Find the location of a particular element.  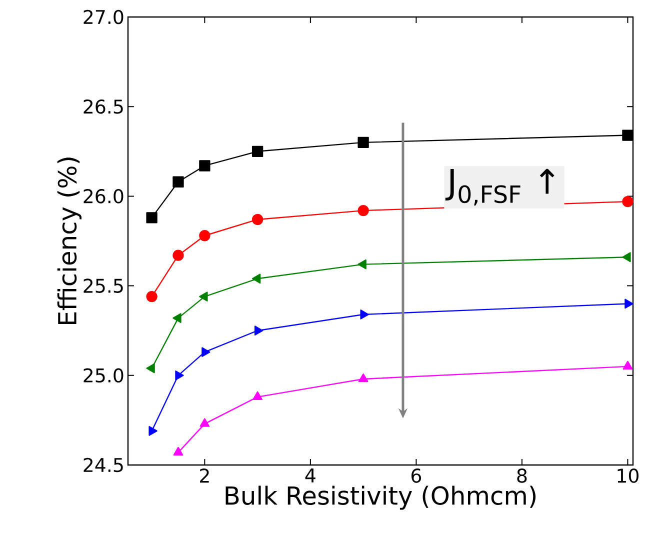

x-axis-title: Bulk Resistivity (Ohmcm) is located at coordinates (381, 498).